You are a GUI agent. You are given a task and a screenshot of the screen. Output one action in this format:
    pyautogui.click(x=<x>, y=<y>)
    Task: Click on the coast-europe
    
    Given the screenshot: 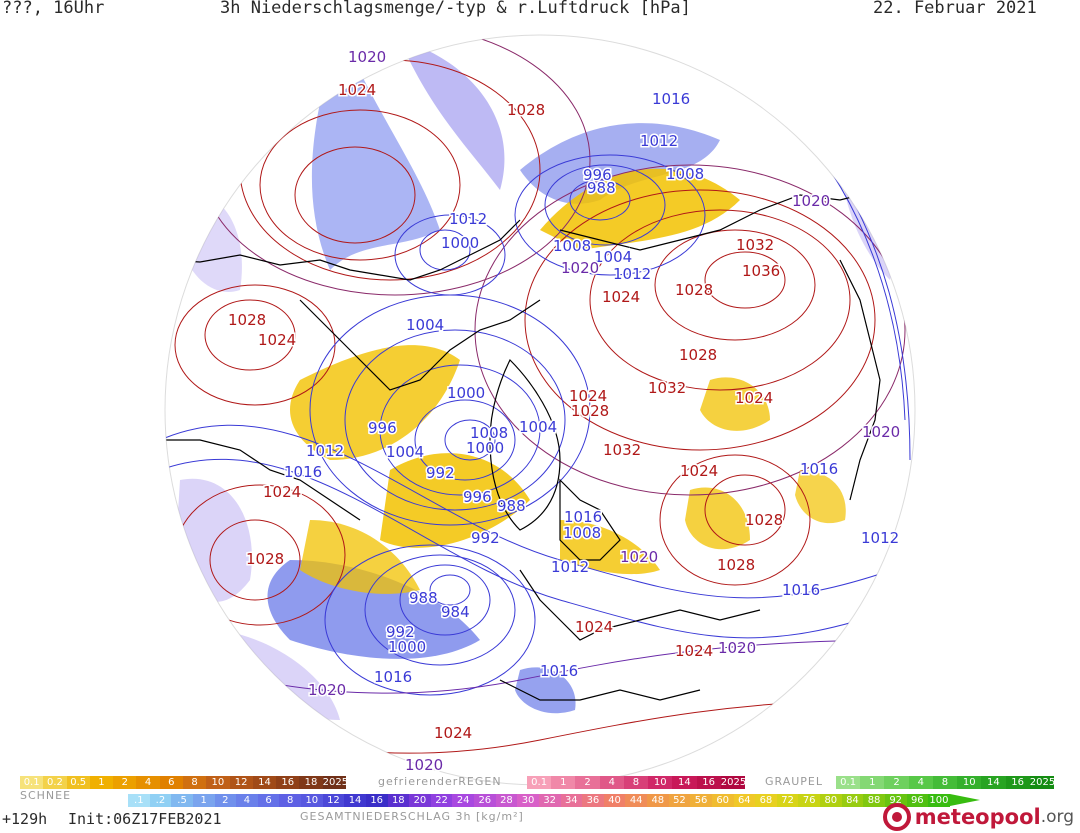 What is the action you would take?
    pyautogui.click(x=640, y=605)
    